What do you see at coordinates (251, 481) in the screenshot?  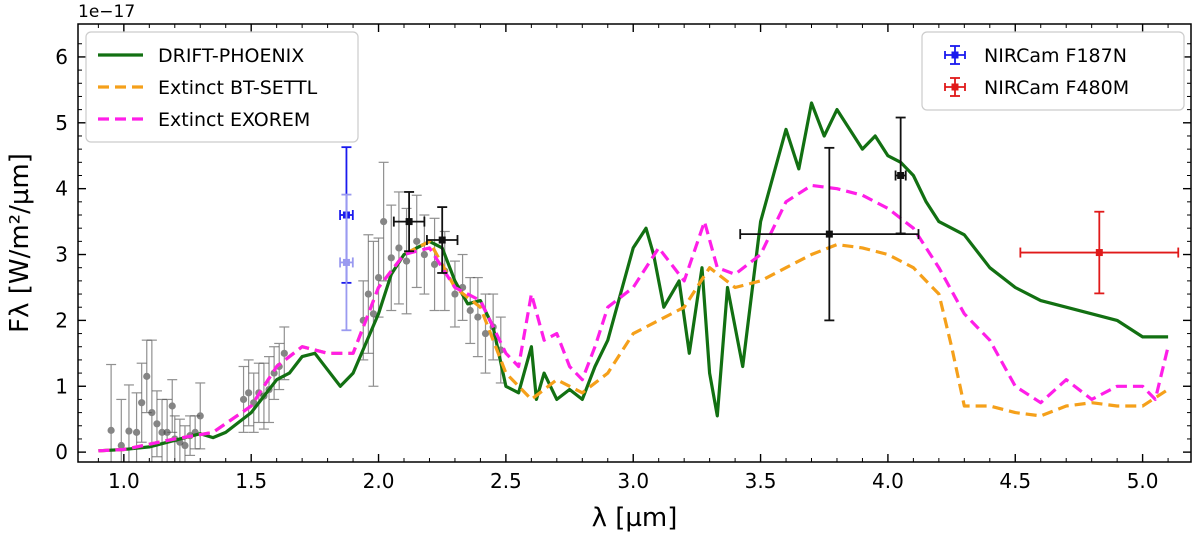 I see `x-tick-label: 1.5` at bounding box center [251, 481].